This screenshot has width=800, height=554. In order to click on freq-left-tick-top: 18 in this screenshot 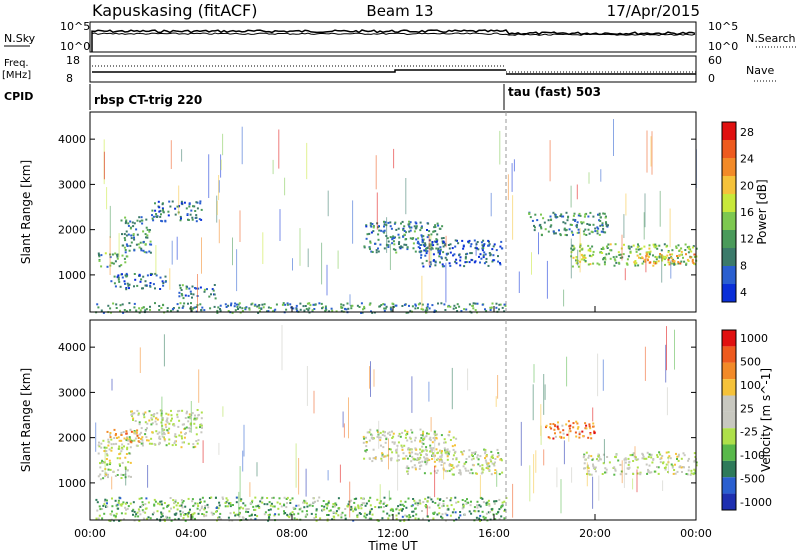, I will do `click(73, 60)`.